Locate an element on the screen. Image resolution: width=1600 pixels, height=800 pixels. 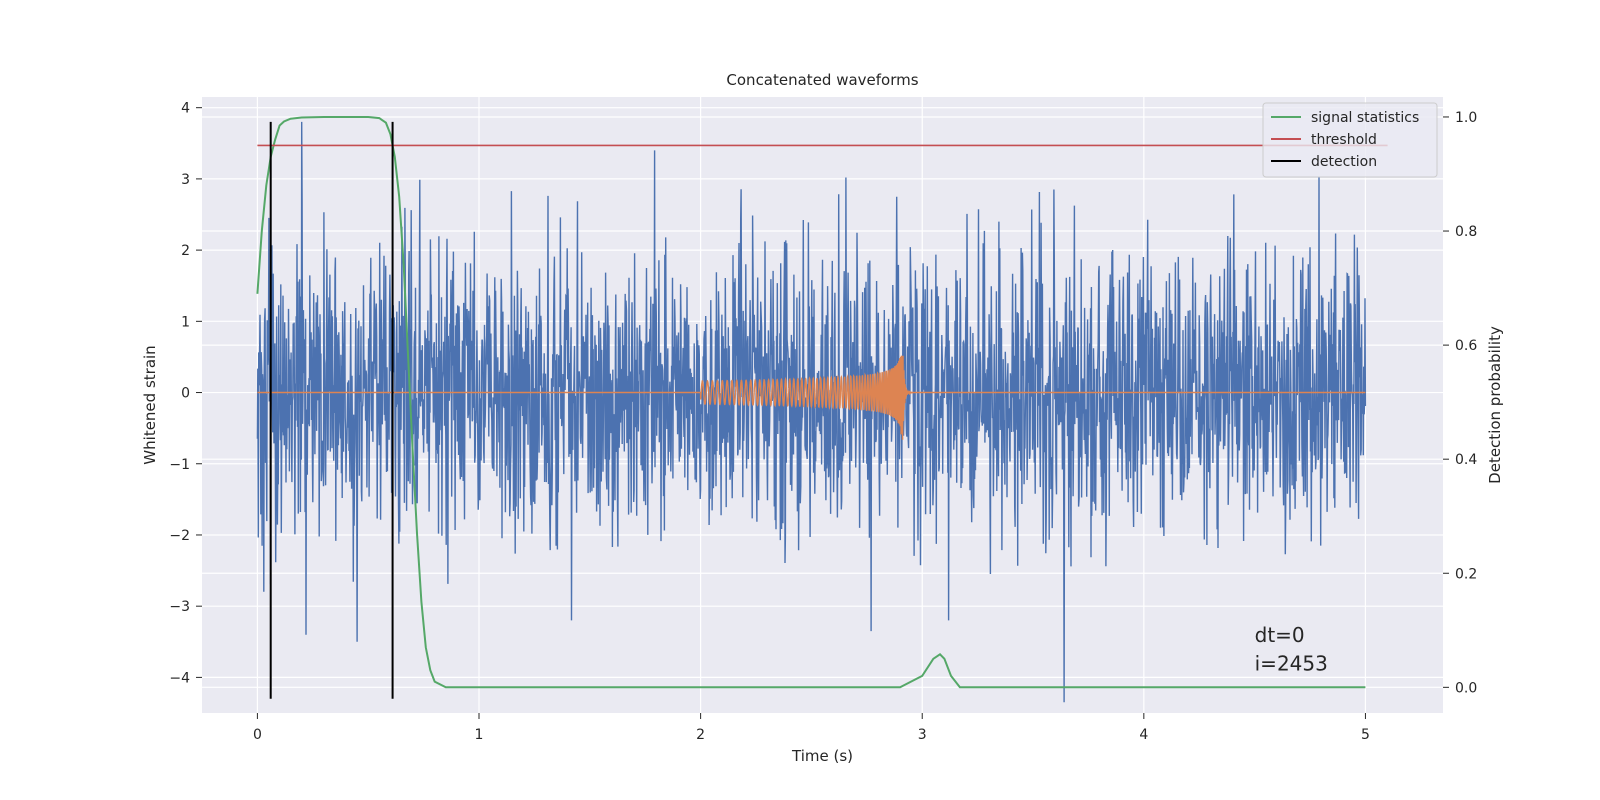
x-tick-label: 3 is located at coordinates (922, 735).